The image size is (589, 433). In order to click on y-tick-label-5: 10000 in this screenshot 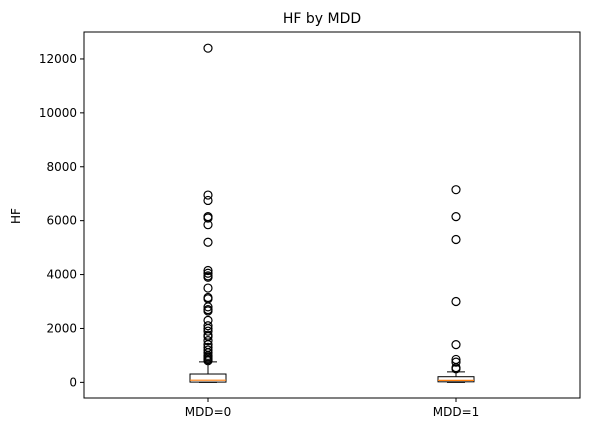, I will do `click(58, 113)`.